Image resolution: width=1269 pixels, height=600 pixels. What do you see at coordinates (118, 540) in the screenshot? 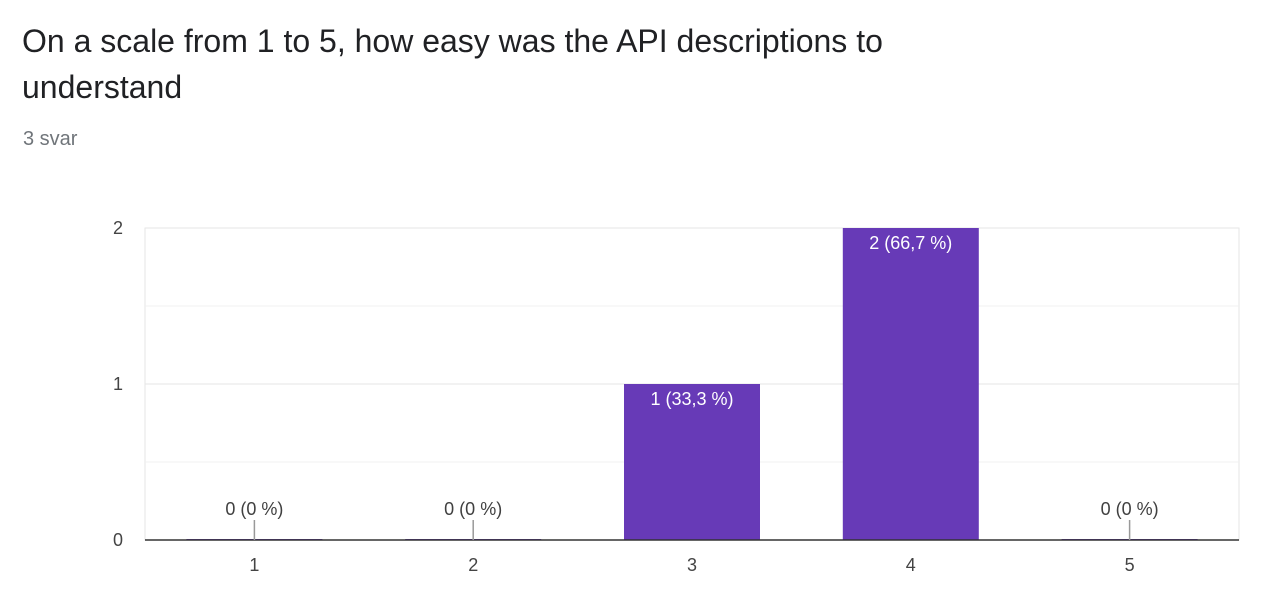
I see `y-tick-label: 0` at bounding box center [118, 540].